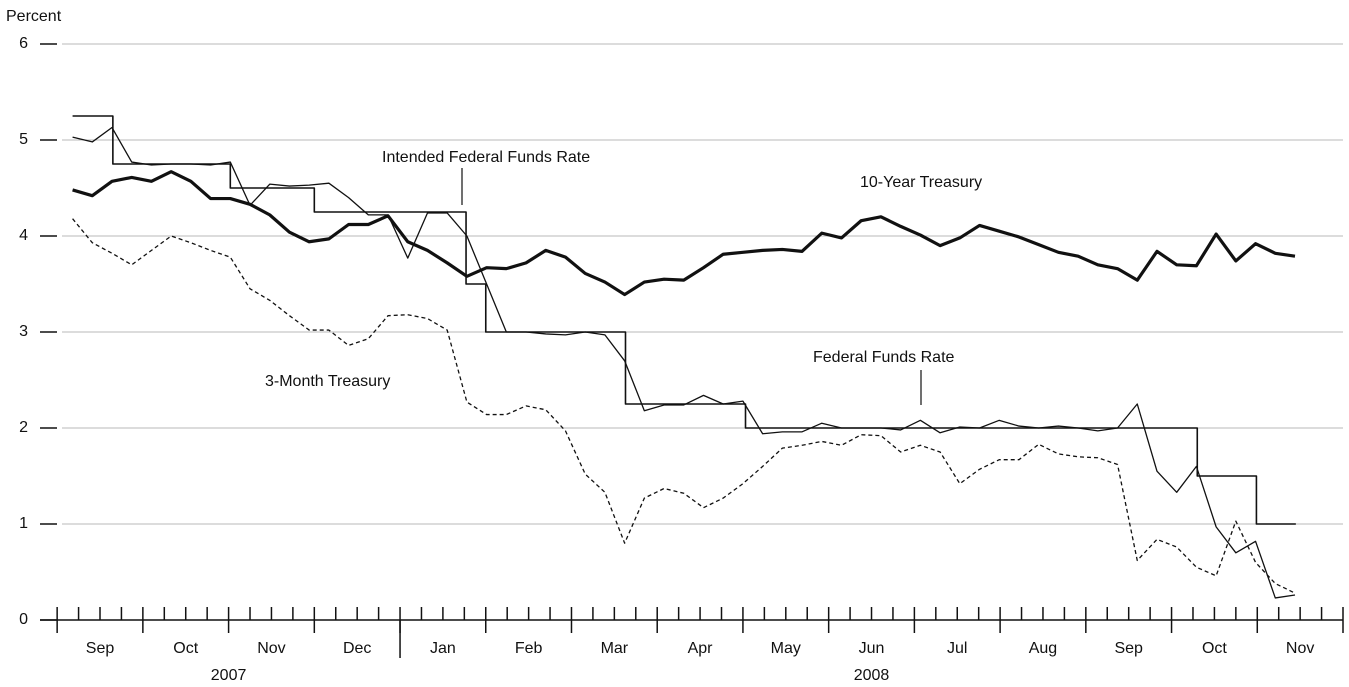 This screenshot has height=687, width=1349. Describe the element at coordinates (872, 648) in the screenshot. I see `x-tick-label: Jun` at that location.